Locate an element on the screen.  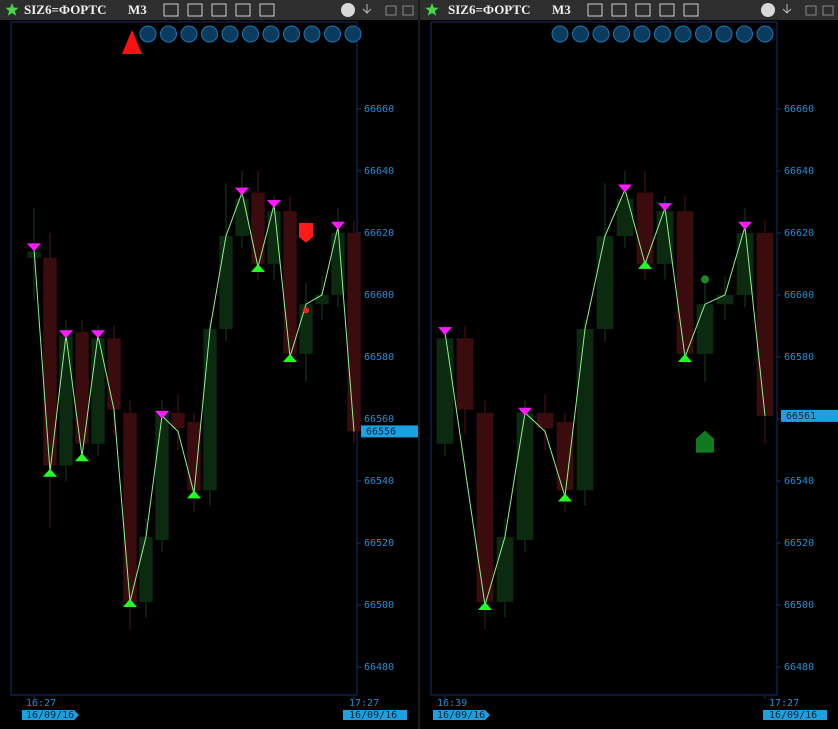
y-tick-label: 66540 is located at coordinates (799, 481).